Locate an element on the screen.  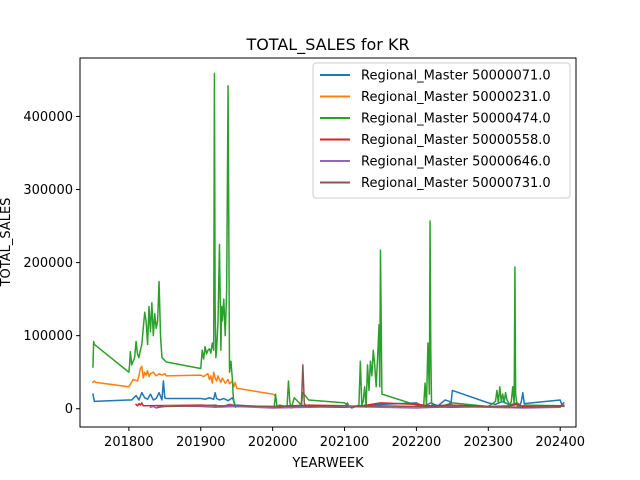
y-tick-label: 0 is located at coordinates (69, 409).